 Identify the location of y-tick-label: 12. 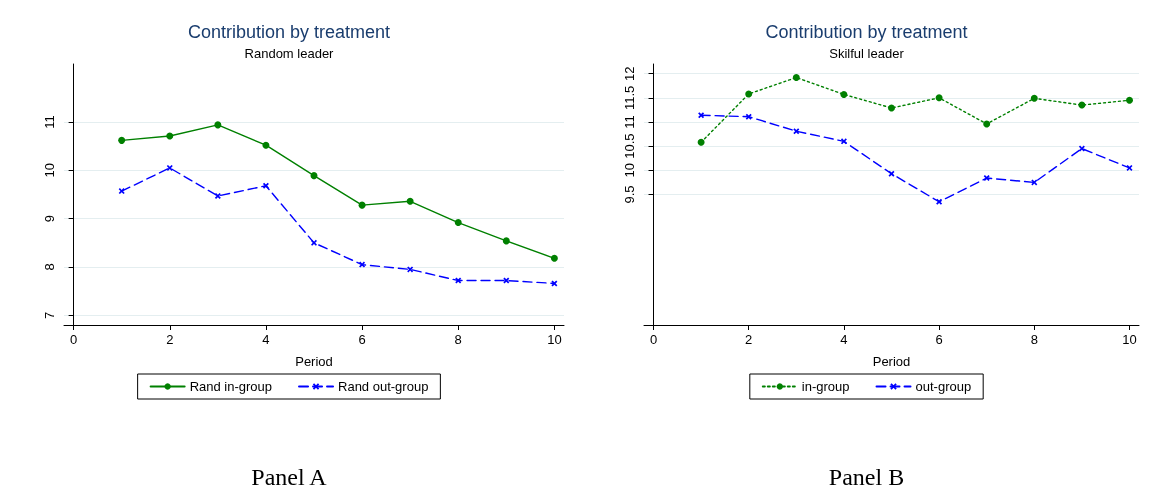
(629, 73).